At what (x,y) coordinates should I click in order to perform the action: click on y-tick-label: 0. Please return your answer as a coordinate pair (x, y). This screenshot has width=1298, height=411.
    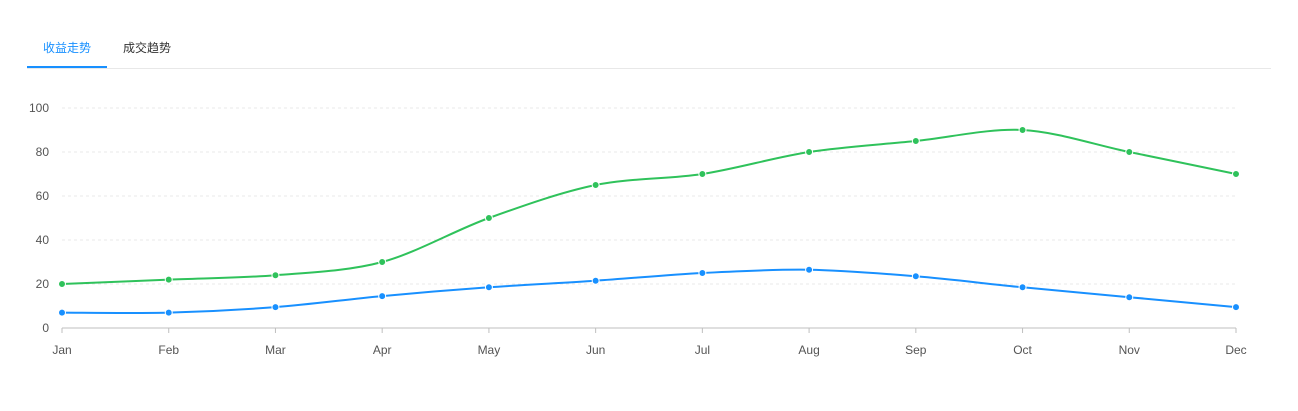
    Looking at the image, I should click on (45, 328).